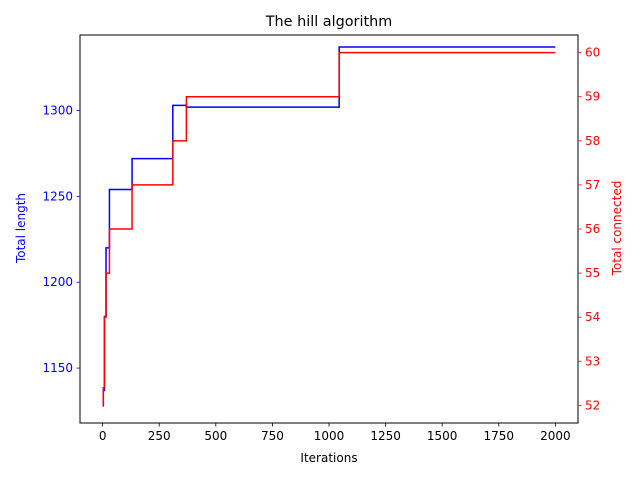  Describe the element at coordinates (592, 273) in the screenshot. I see `right-y-tick-label: 55` at that location.